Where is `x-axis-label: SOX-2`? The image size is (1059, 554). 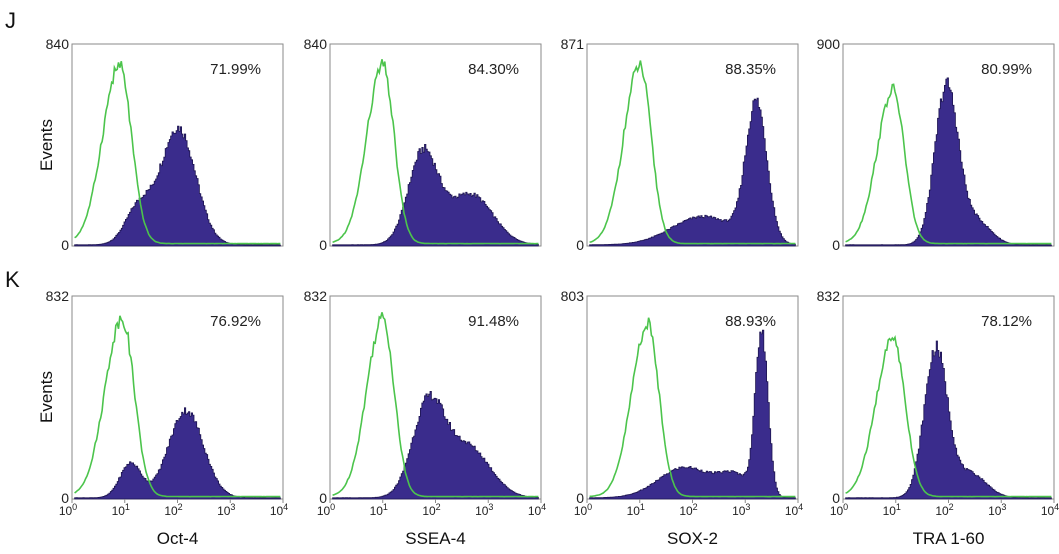 x-axis-label: SOX-2 is located at coordinates (692, 538).